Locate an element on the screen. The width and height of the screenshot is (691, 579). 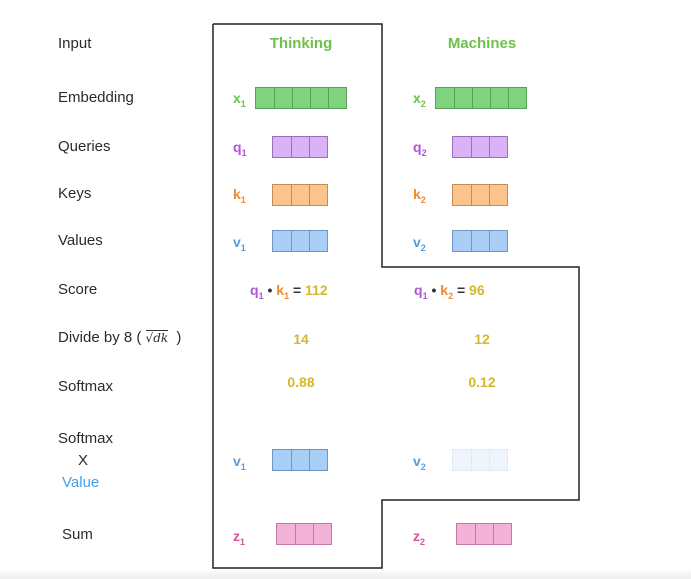
score-value-2: 96 is located at coordinates (477, 290).